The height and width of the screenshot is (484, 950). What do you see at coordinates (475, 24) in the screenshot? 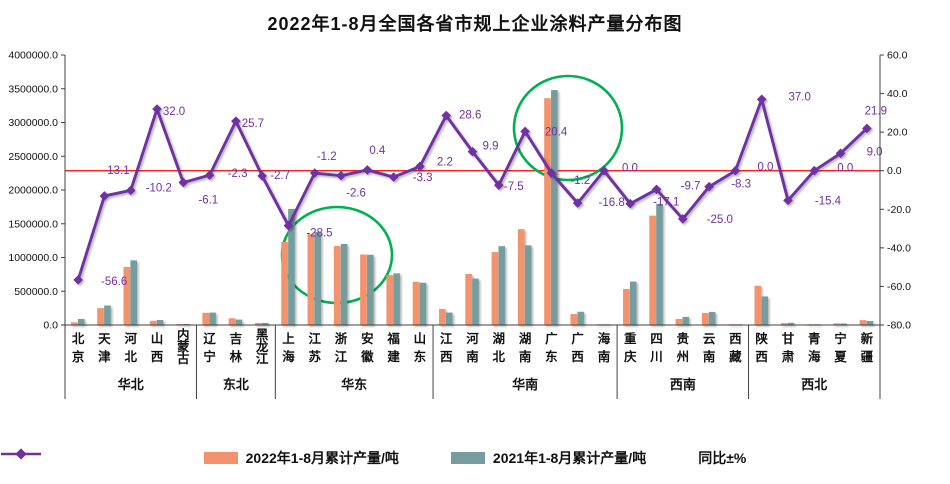
I see `chart-title: 2022年1-8月全国各省市规上企业涂料产量分布图` at bounding box center [475, 24].